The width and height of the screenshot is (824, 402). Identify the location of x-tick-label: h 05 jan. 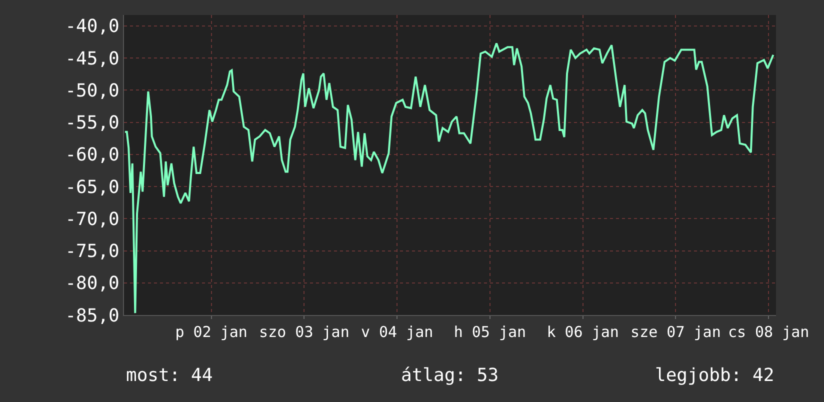
(490, 332).